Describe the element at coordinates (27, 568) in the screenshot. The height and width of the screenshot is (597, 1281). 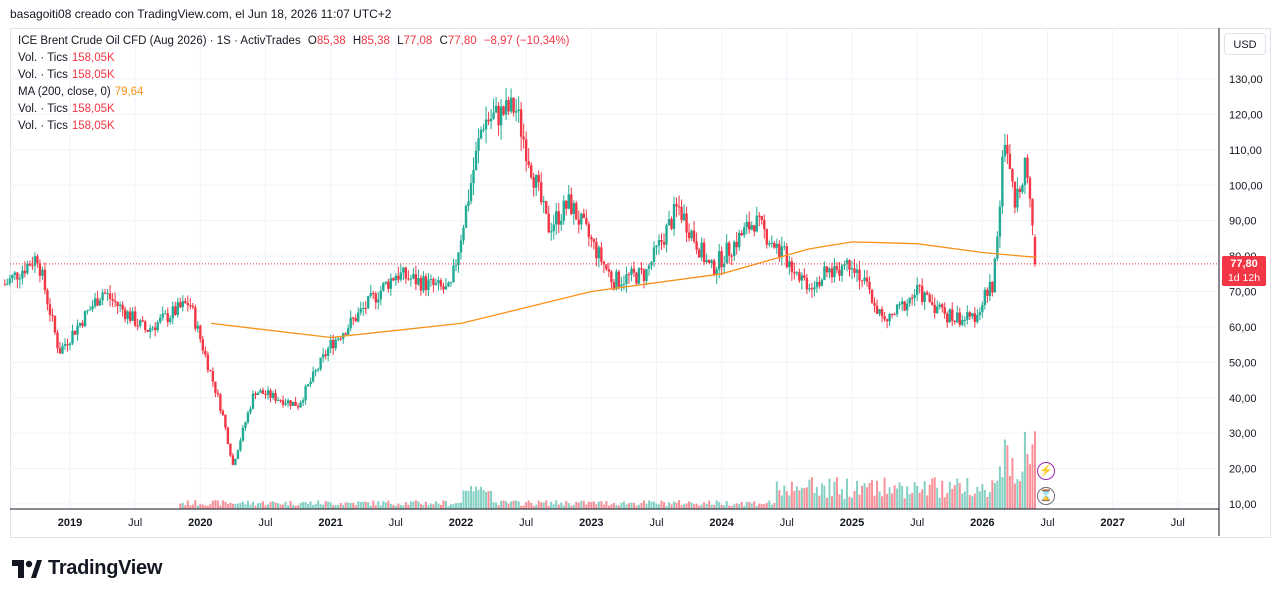
I see `tradingview-logo-icon` at that location.